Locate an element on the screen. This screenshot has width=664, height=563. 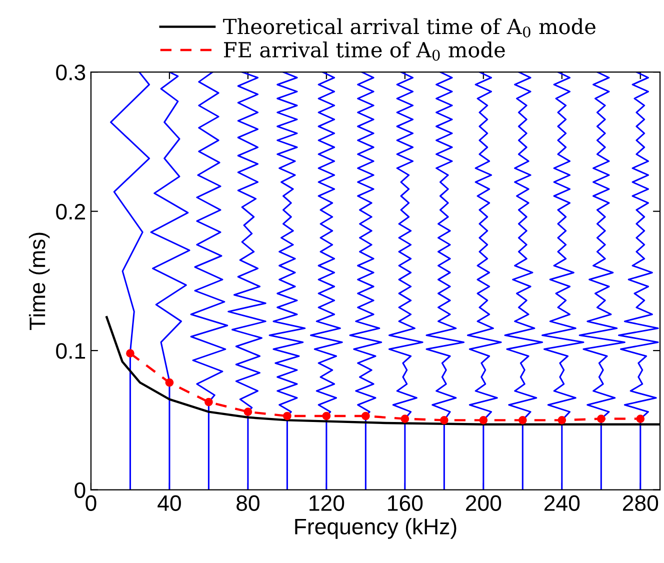
x-tick-label: 200 is located at coordinates (484, 503).